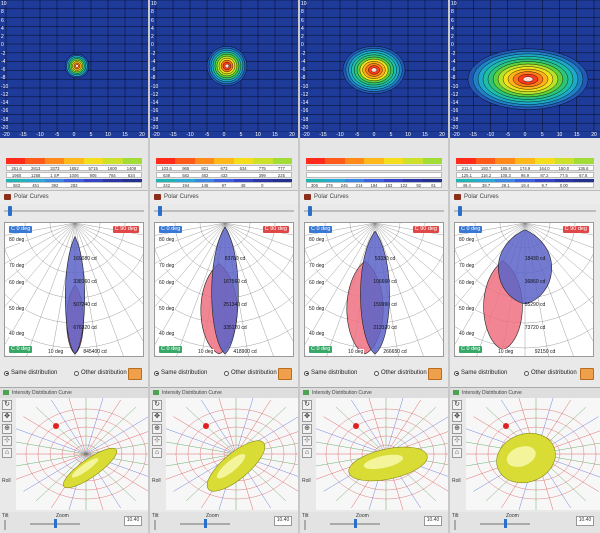 This screenshot has width=600, height=533. What do you see at coordinates (3, 53) in the screenshot?
I see `y-tick: -2` at bounding box center [3, 53].